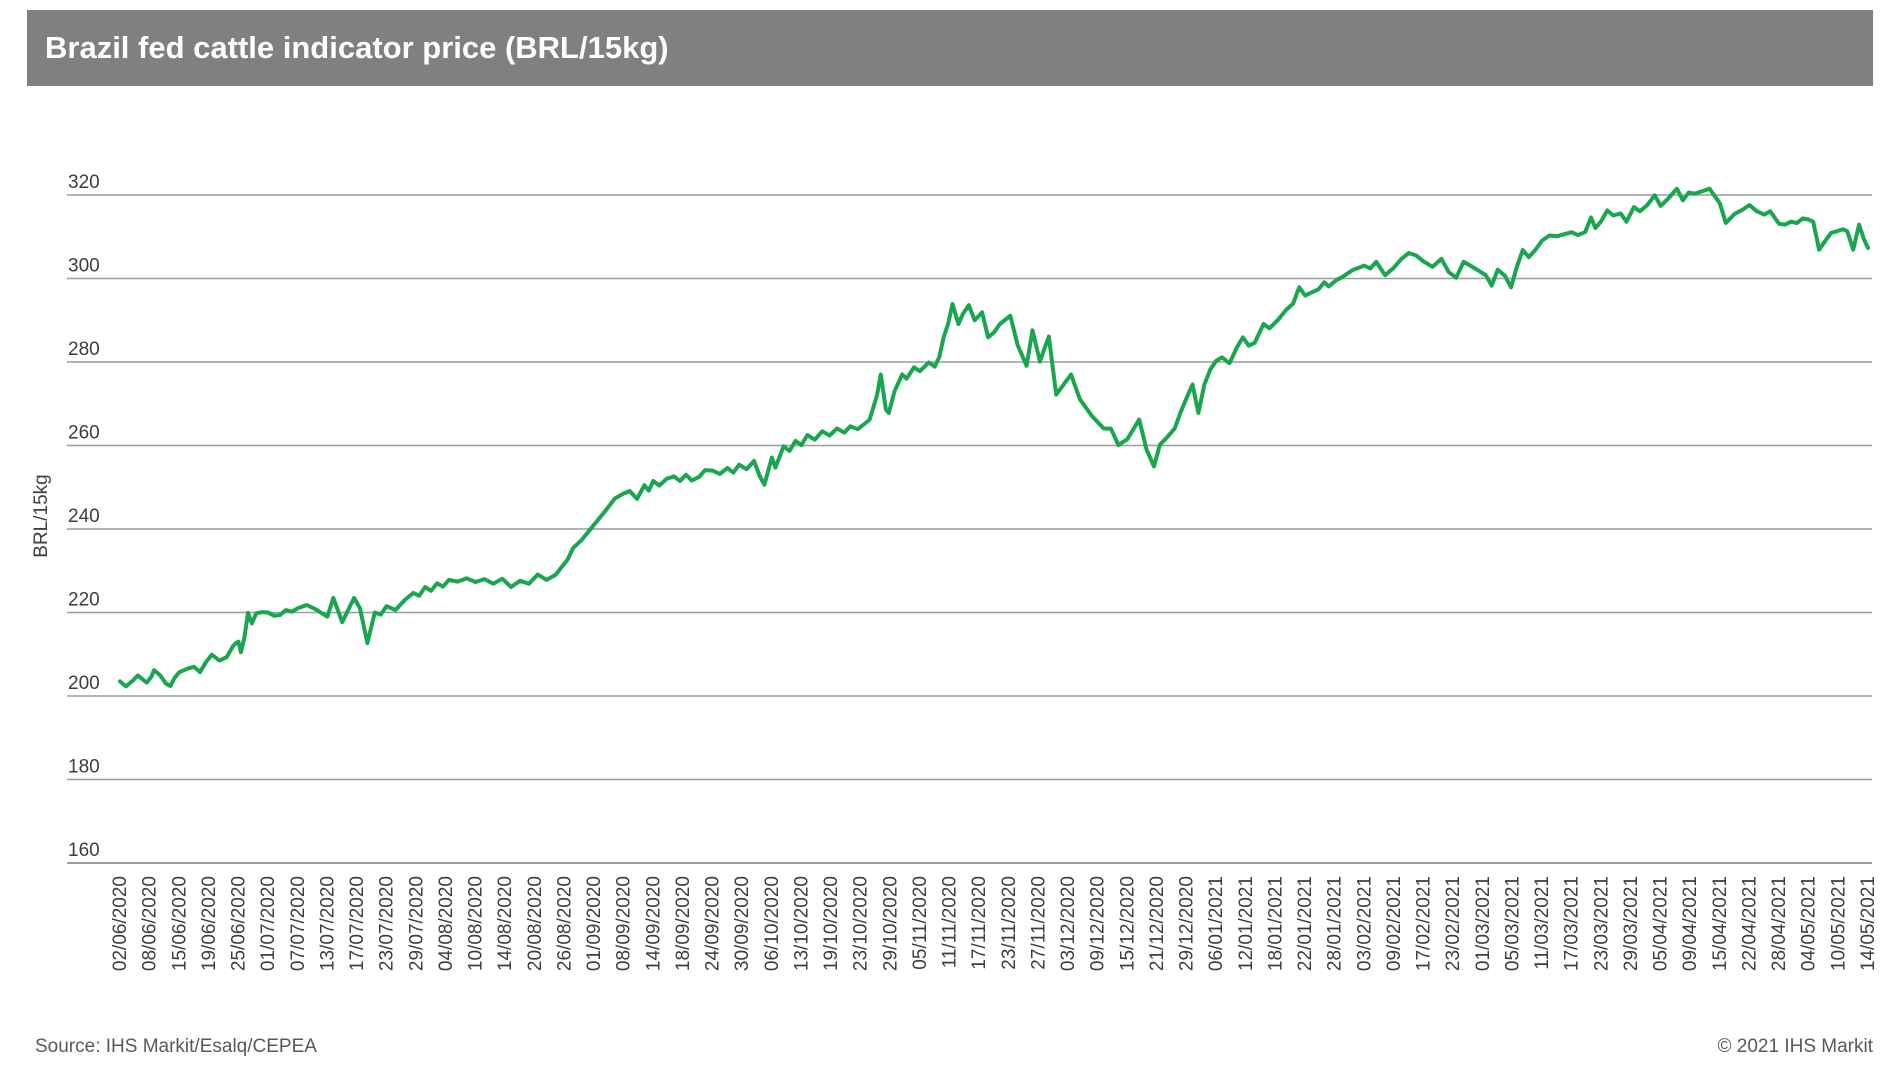 This screenshot has height=1086, width=1900. What do you see at coordinates (1453, 923) in the screenshot?
I see `x-tick-label: 23/02/2021` at bounding box center [1453, 923].